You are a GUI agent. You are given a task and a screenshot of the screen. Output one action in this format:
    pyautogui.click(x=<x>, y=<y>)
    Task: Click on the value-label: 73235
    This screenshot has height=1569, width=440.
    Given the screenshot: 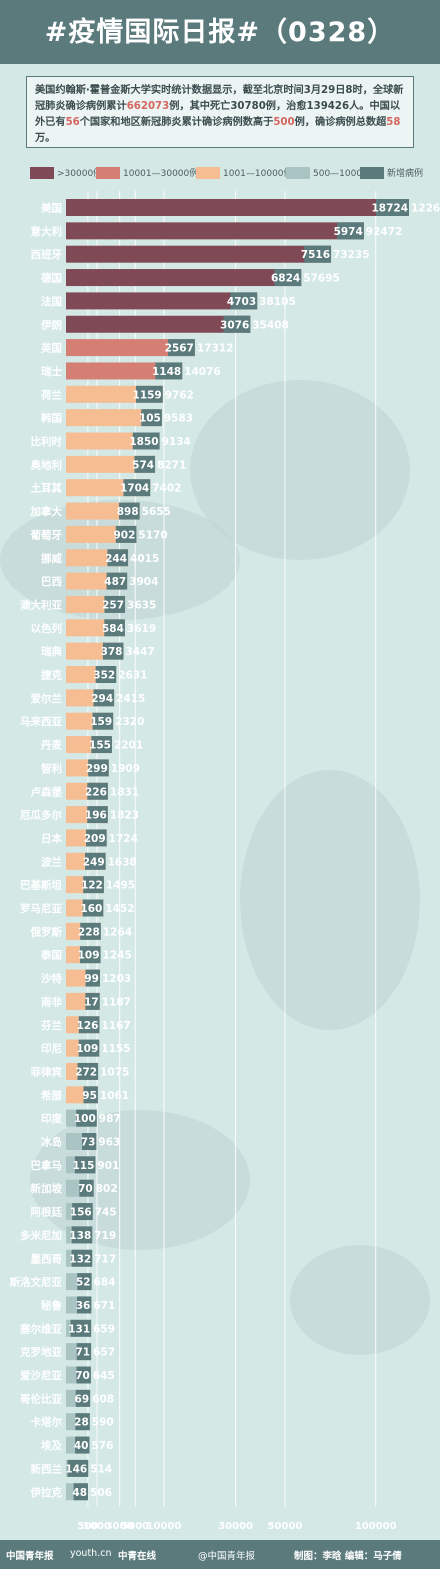 What is the action you would take?
    pyautogui.click(x=351, y=255)
    